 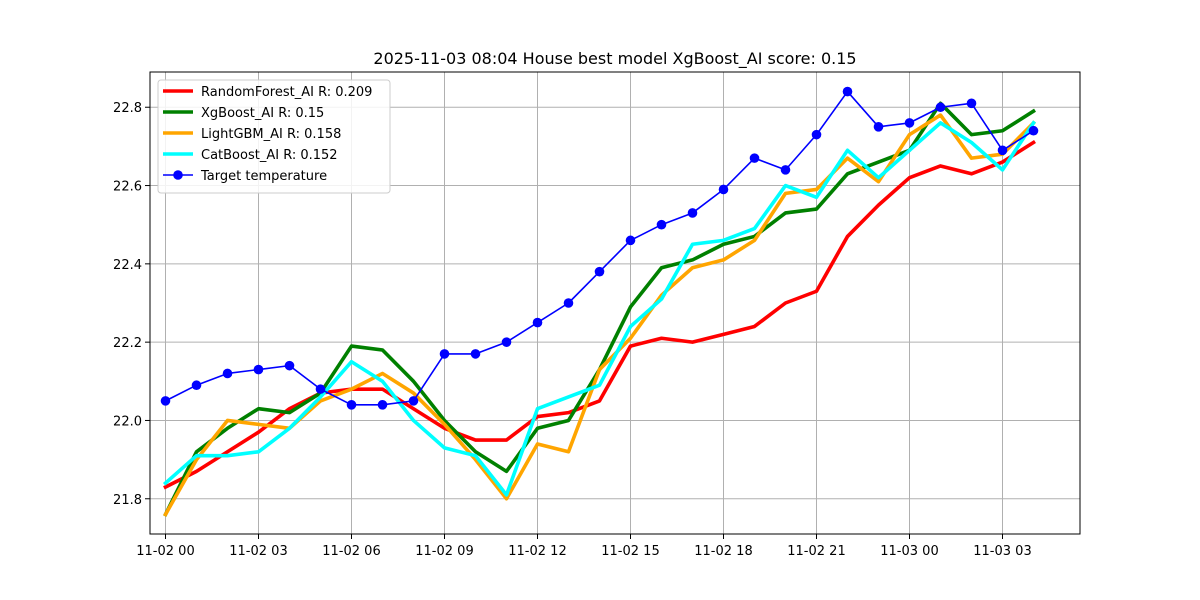 What do you see at coordinates (1002, 551) in the screenshot?
I see `x-tick-label: 11-03 03` at bounding box center [1002, 551].